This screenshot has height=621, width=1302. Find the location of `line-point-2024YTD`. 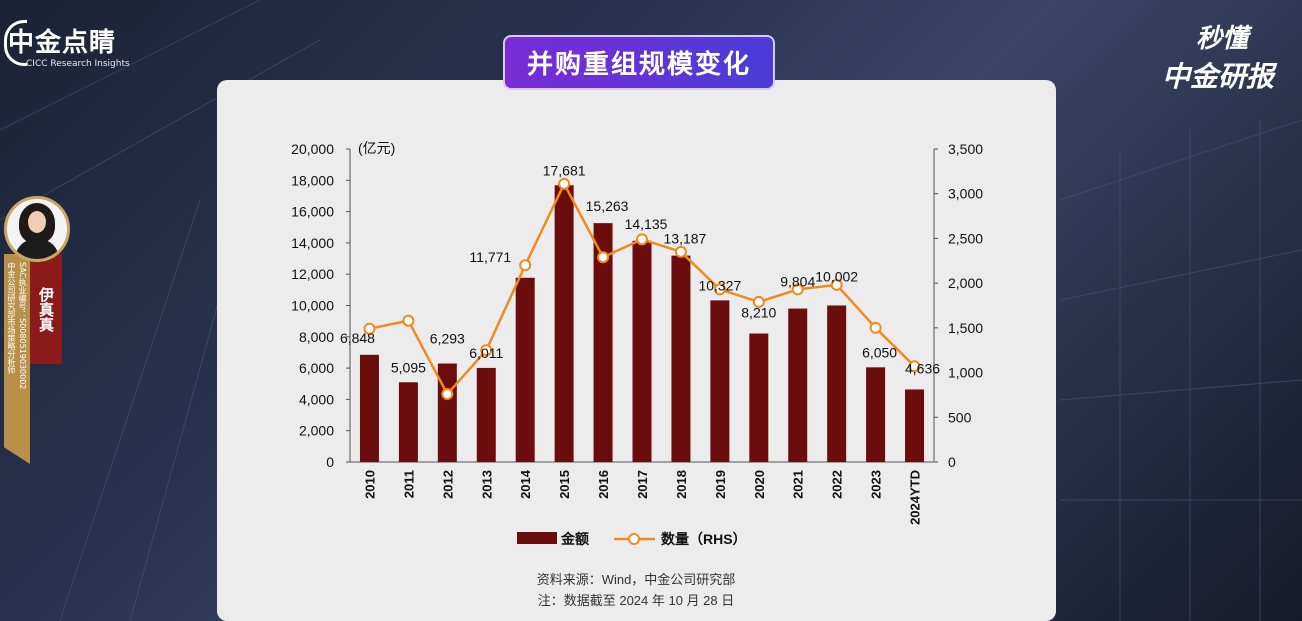

line-point-2024YTD is located at coordinates (914, 366).